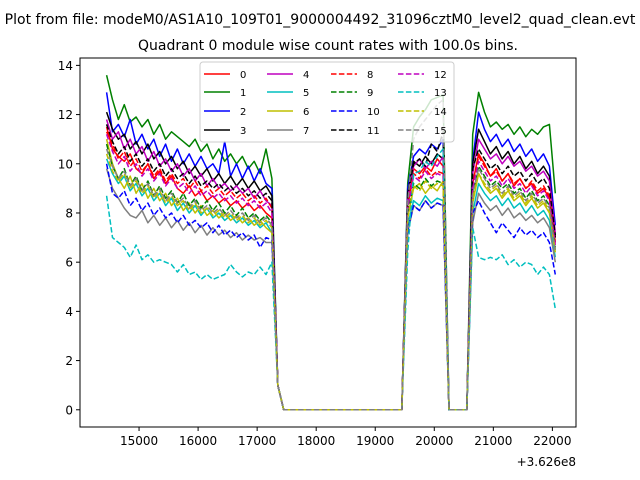 The width and height of the screenshot is (640, 480). I want to click on y-tick-label: 10, so click(65, 164).